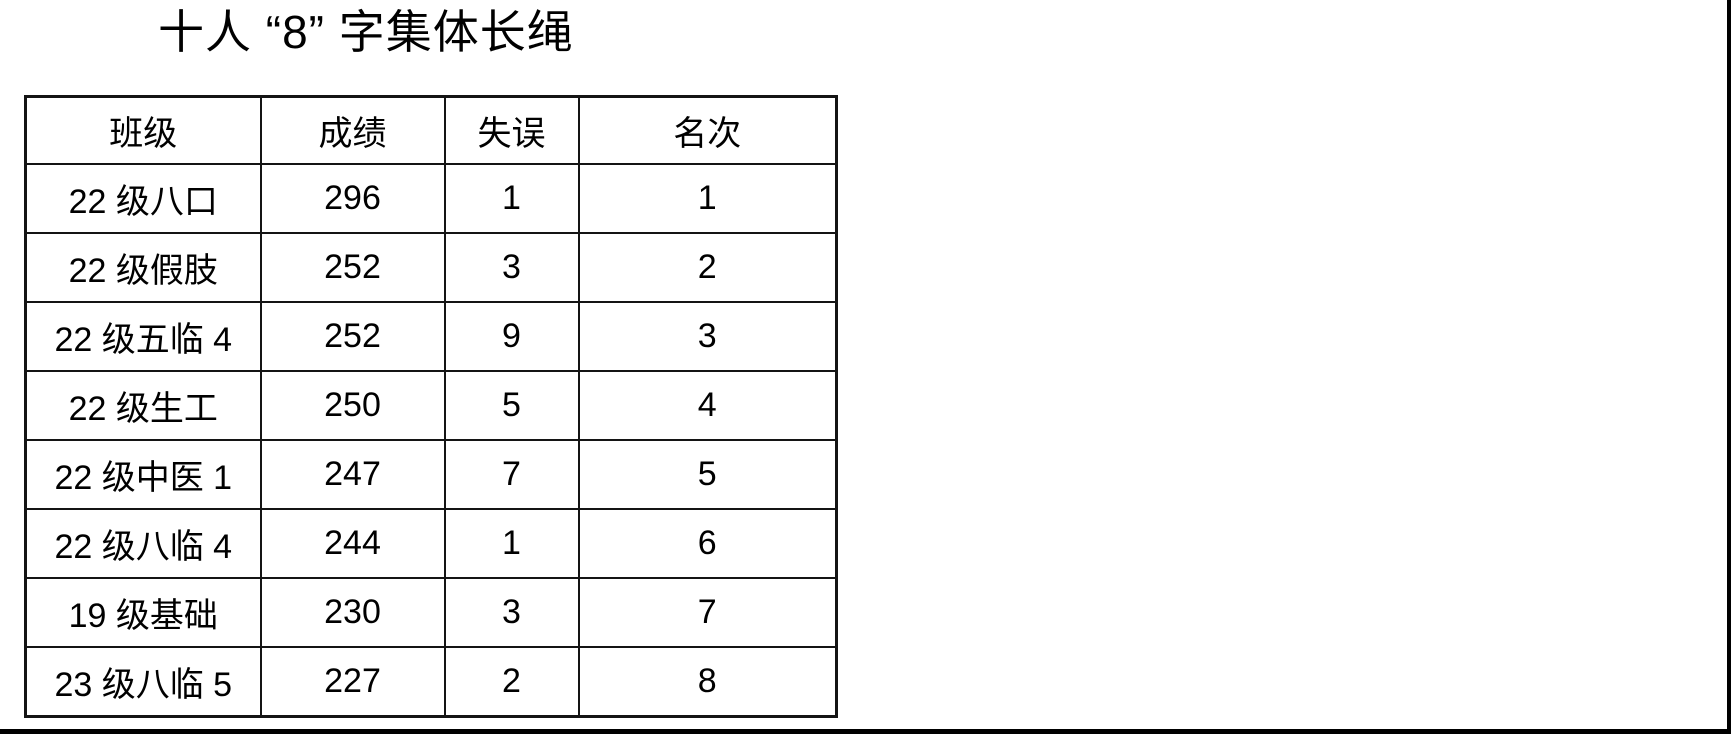 This screenshot has width=1731, height=734. What do you see at coordinates (352, 405) in the screenshot?
I see `cell-score: 250` at bounding box center [352, 405].